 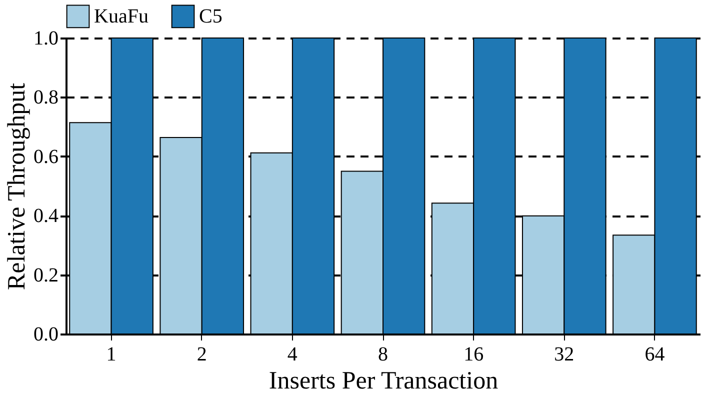 What do you see at coordinates (201, 355) in the screenshot?
I see `x-tick-label: 2` at bounding box center [201, 355].